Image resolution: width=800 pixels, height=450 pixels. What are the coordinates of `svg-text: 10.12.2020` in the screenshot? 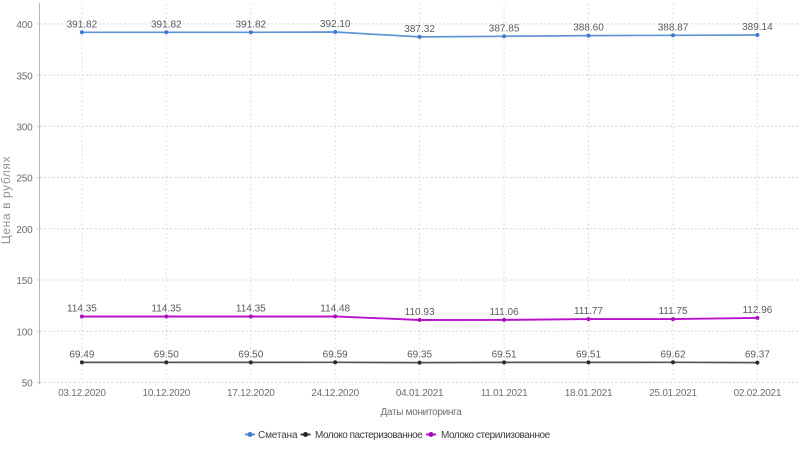 It's located at (167, 393).